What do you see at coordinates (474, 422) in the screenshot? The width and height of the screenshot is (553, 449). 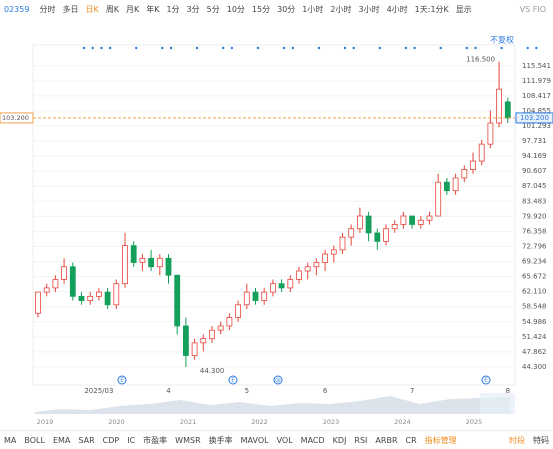 I see `navigator-year: 2025` at bounding box center [474, 422].